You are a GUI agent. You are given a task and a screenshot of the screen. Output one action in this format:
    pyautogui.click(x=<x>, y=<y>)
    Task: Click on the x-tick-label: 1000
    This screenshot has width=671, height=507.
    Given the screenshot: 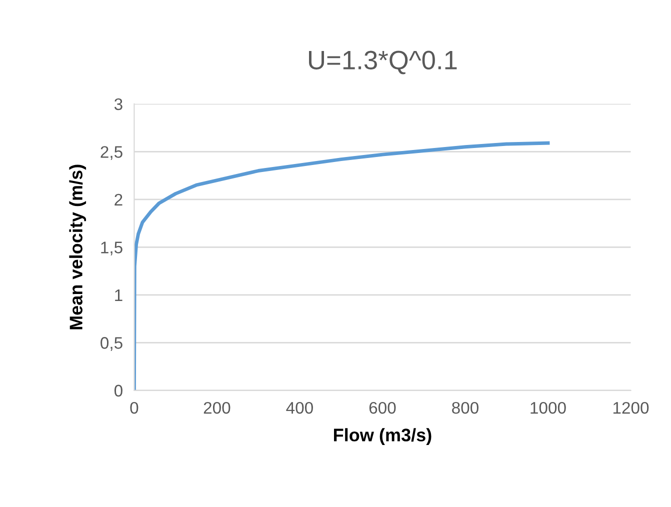 What is the action you would take?
    pyautogui.click(x=548, y=408)
    